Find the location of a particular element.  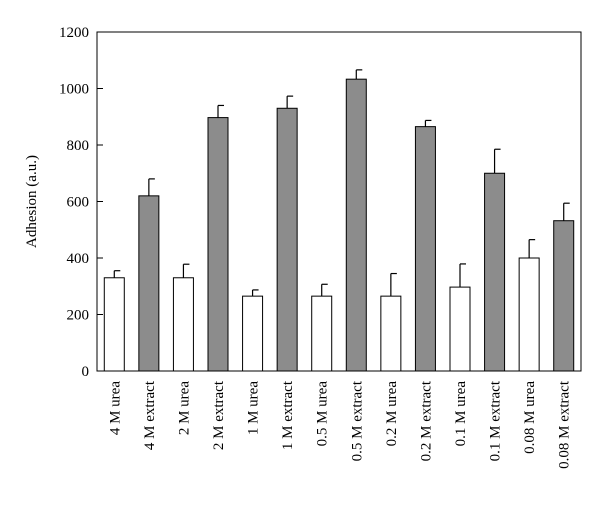

y-tick-label: 600 is located at coordinates (78, 203).